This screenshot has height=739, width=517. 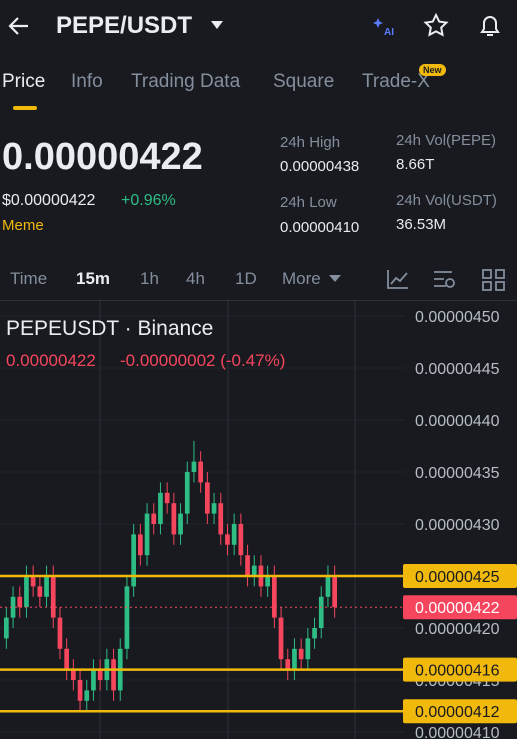 I want to click on tab: Square, so click(x=304, y=81).